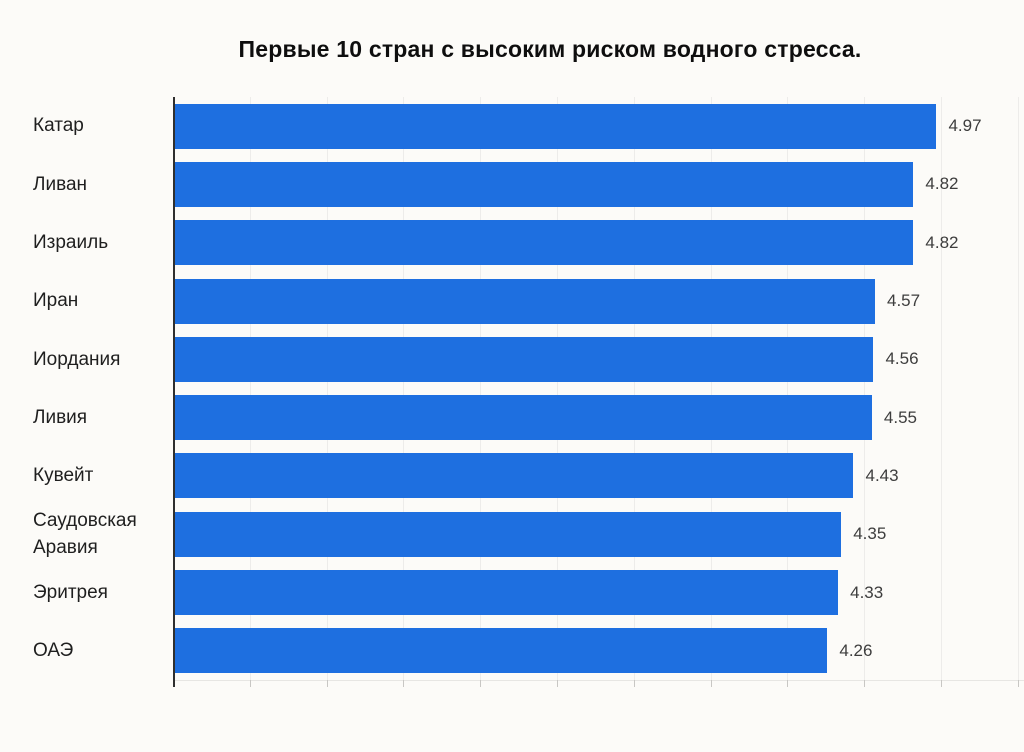 The width and height of the screenshot is (1024, 752). I want to click on bar-row: 4.43, so click(598, 476).